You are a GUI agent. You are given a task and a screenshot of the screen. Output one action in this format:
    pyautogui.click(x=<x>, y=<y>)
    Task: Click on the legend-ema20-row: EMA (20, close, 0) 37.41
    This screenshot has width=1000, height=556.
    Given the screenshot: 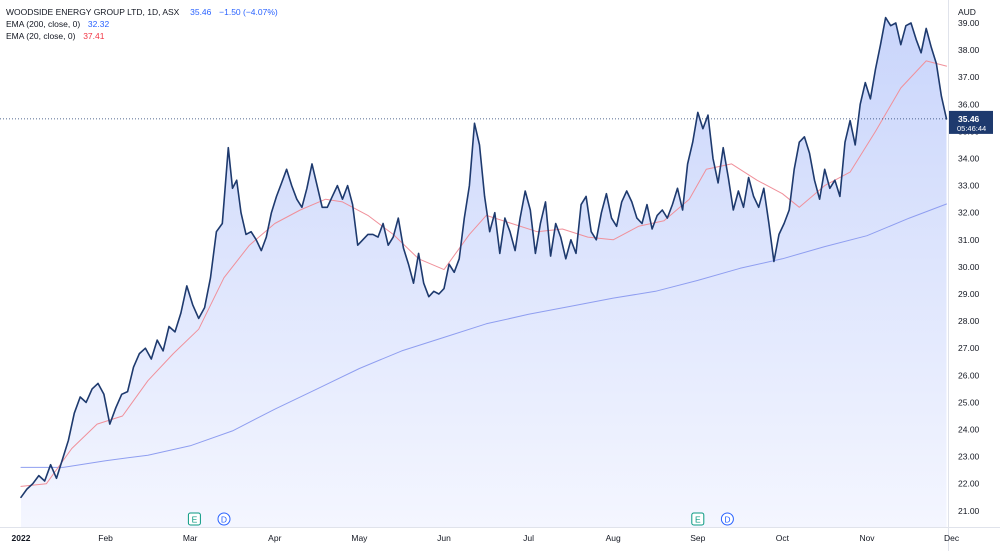 What is the action you would take?
    pyautogui.click(x=142, y=36)
    